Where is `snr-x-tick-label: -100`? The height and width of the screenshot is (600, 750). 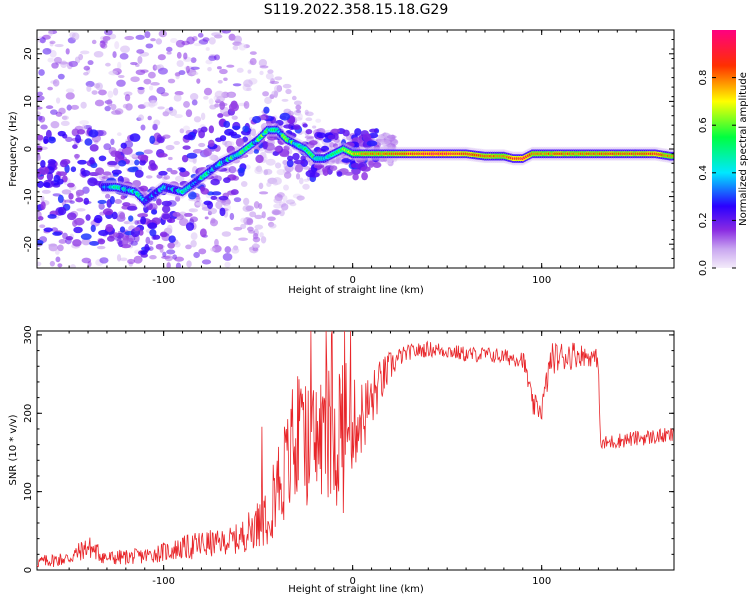
snr-x-tick-label: -100 is located at coordinates (163, 581).